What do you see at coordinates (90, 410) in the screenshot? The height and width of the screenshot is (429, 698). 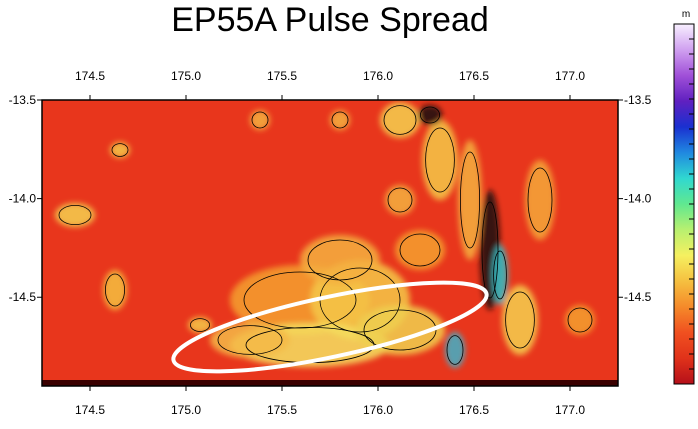 I see `x-tick-label-bottom: 174.5` at bounding box center [90, 410].